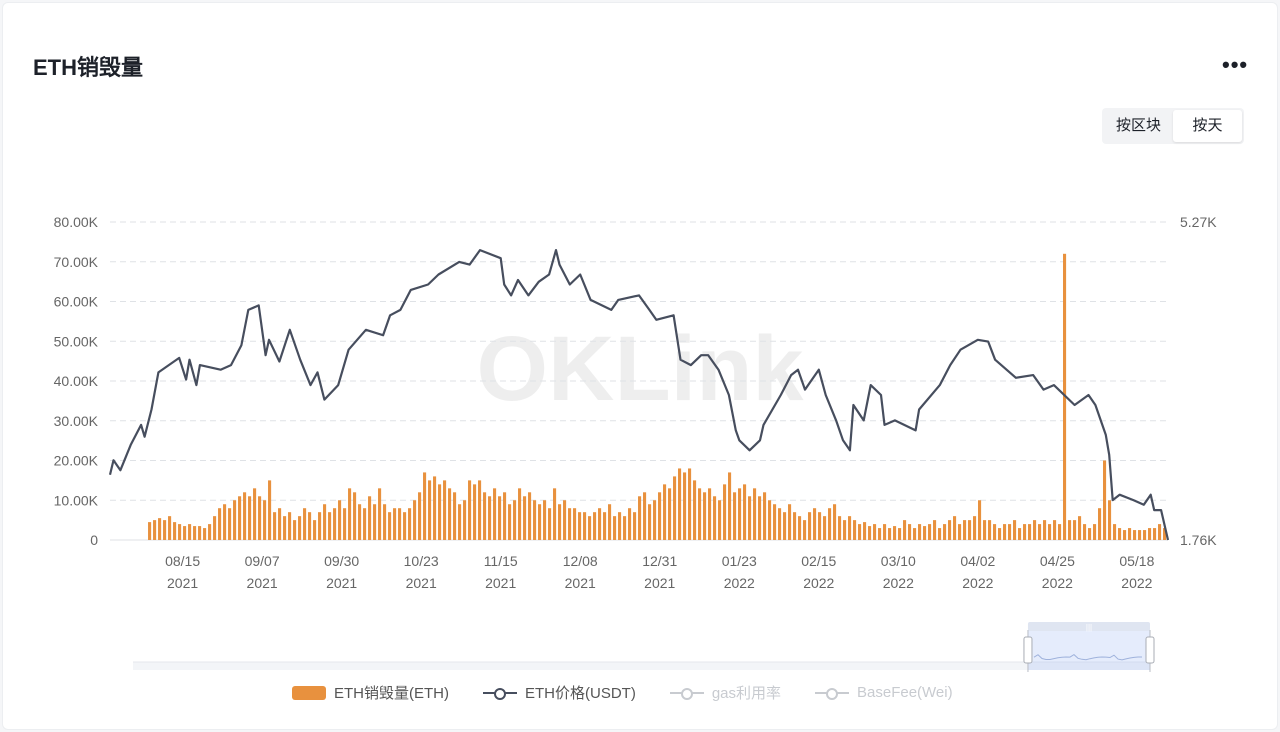 The image size is (1280, 732). What do you see at coordinates (1138, 125) in the screenshot?
I see `toggle-by-block: 按区块` at bounding box center [1138, 125].